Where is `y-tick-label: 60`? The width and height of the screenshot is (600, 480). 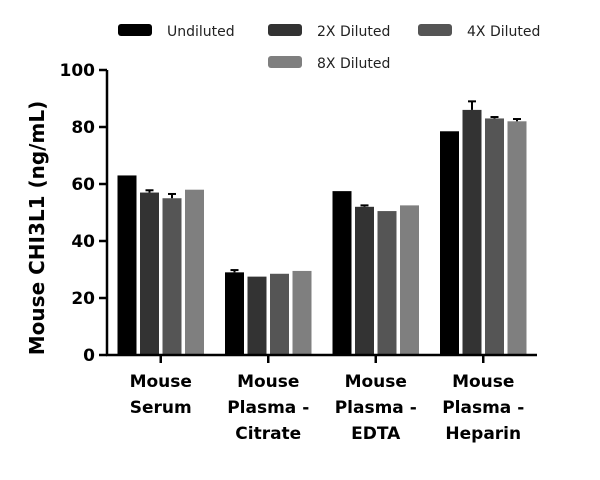
y-tick-label: 60 is located at coordinates (83, 185).